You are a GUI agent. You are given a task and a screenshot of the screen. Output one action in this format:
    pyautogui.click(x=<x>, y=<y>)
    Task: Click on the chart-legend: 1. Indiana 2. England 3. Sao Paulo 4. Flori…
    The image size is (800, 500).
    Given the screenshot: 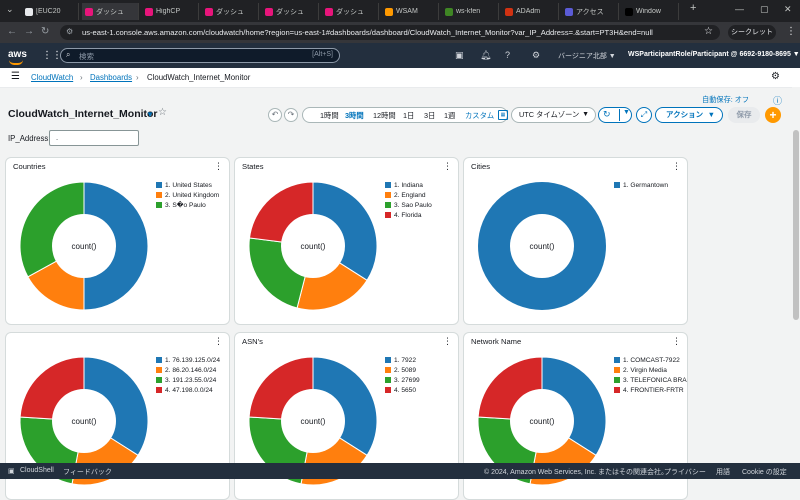 What is the action you would take?
    pyautogui.click(x=408, y=200)
    